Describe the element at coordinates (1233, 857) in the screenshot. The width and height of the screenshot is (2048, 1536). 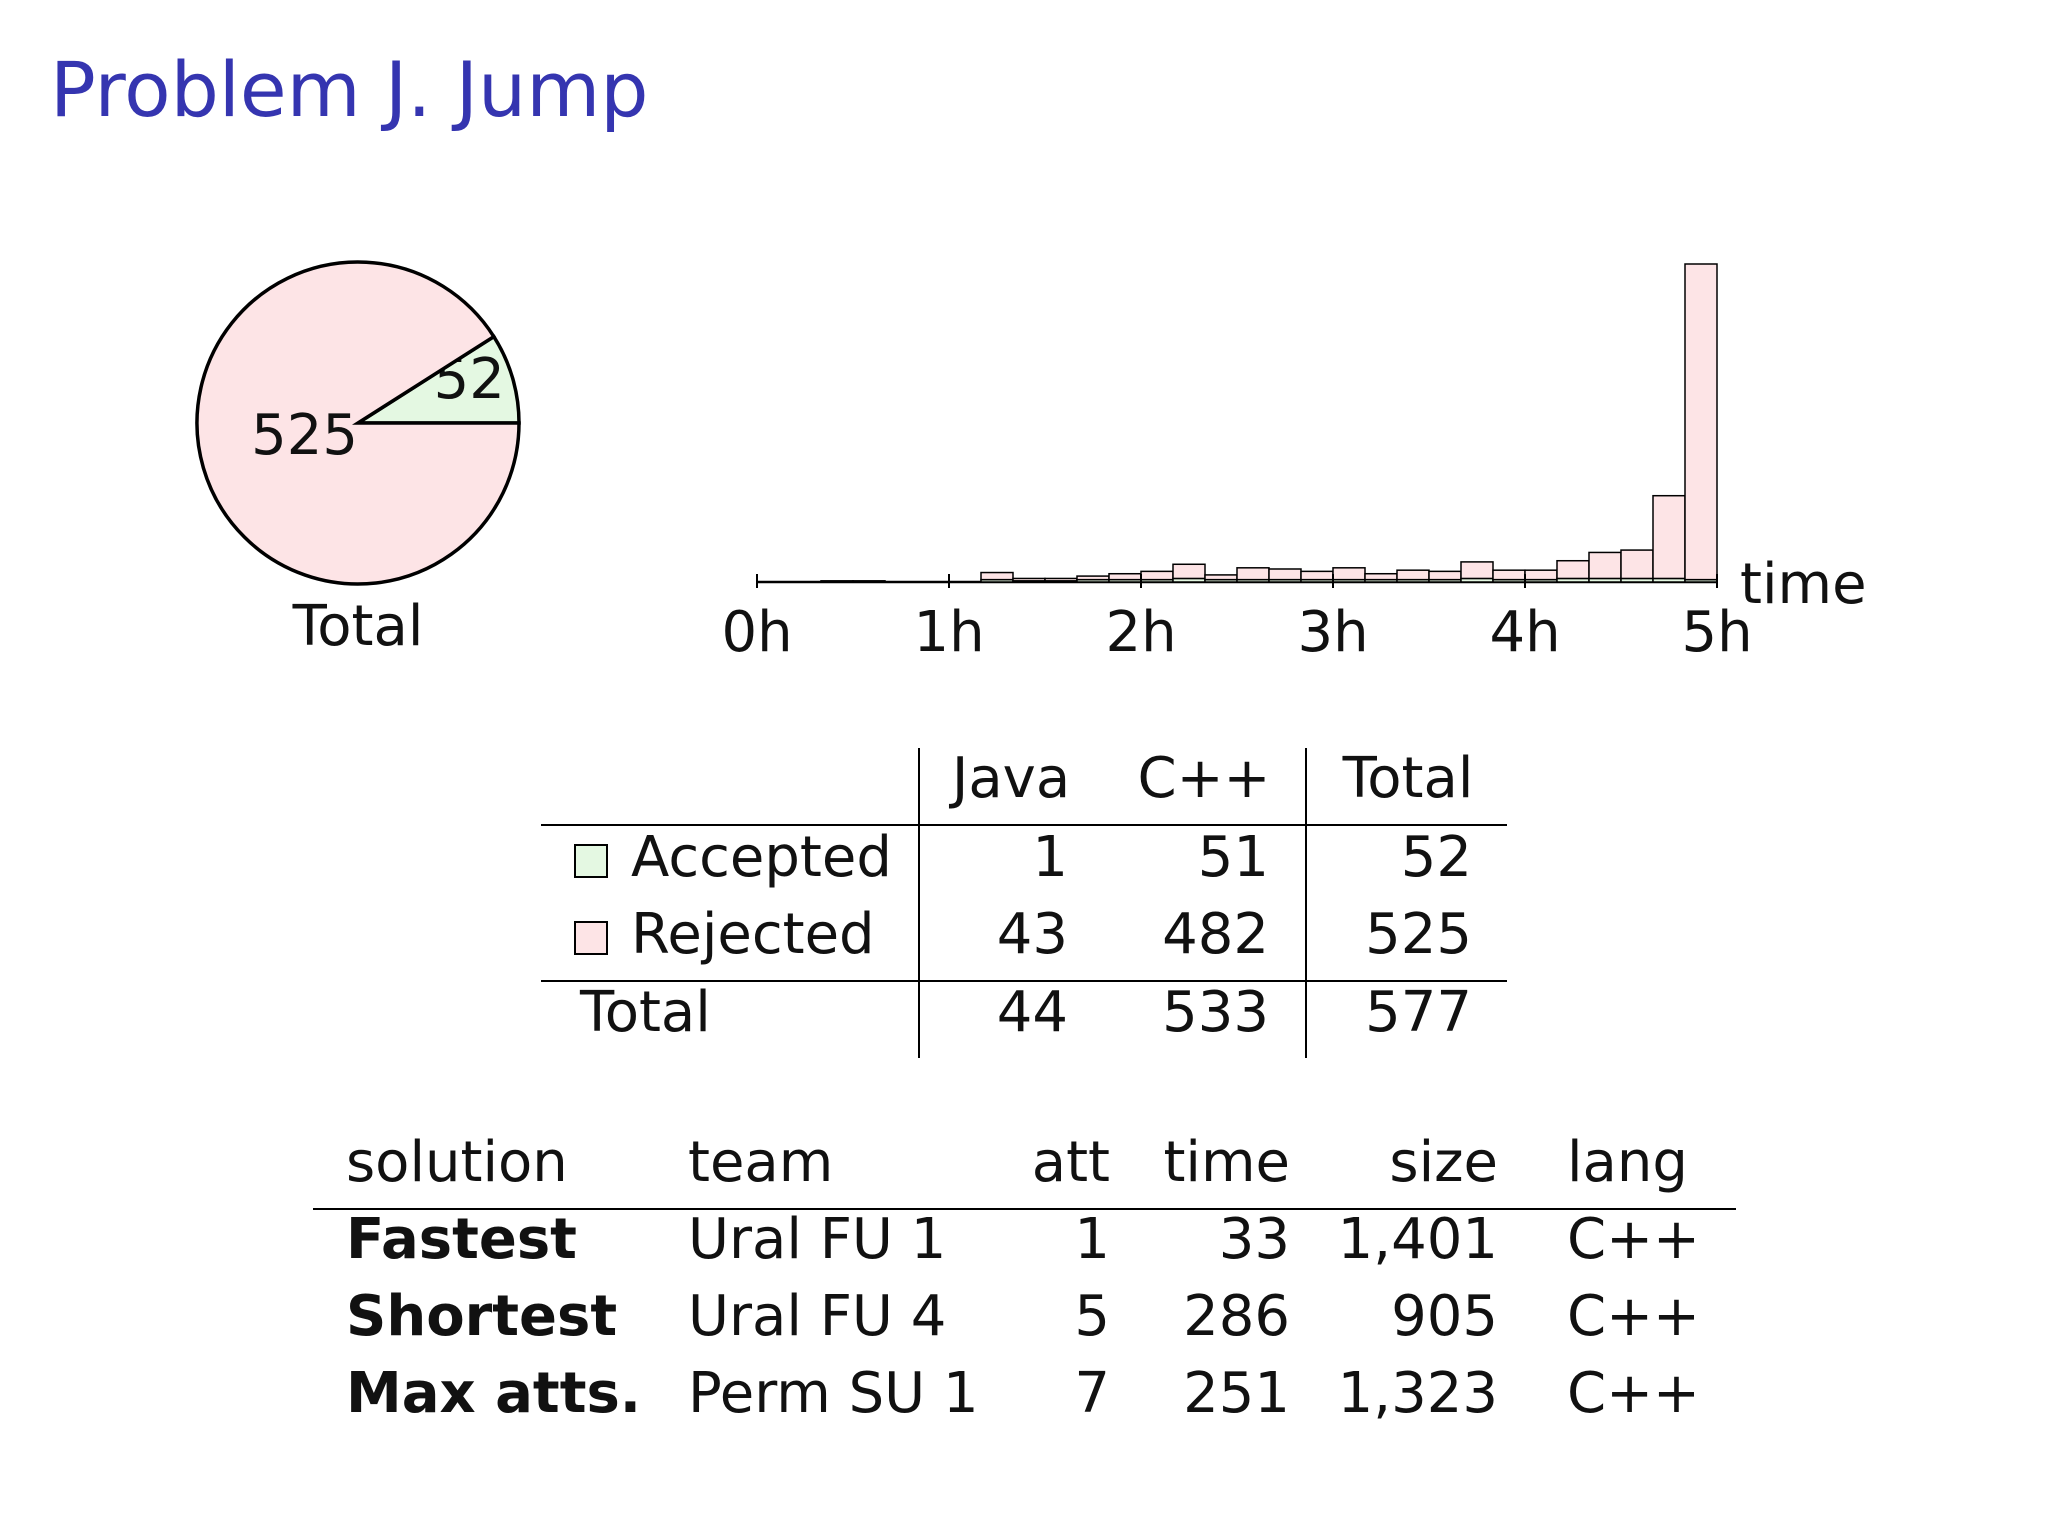
I see `table-cell: 51` at that location.